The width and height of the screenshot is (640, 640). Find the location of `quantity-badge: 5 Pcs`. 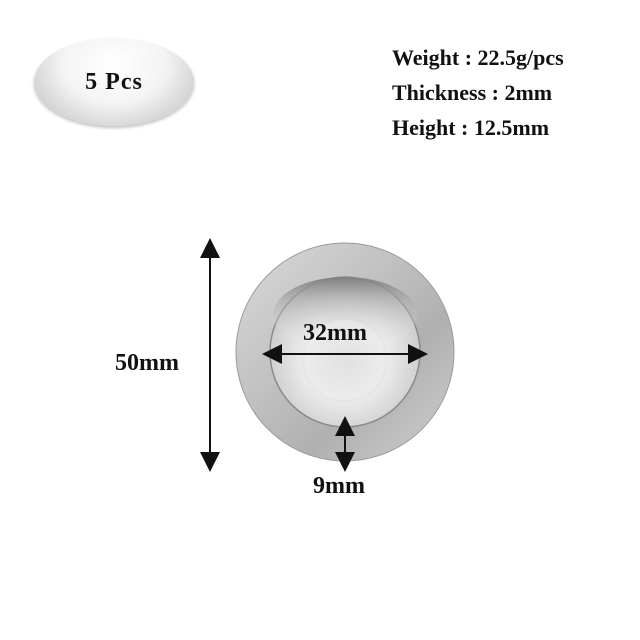

quantity-badge: 5 Pcs is located at coordinates (114, 82).